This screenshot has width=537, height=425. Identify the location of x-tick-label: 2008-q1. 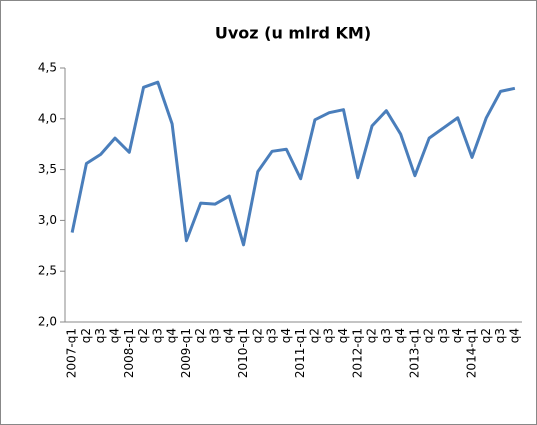
(129, 353).